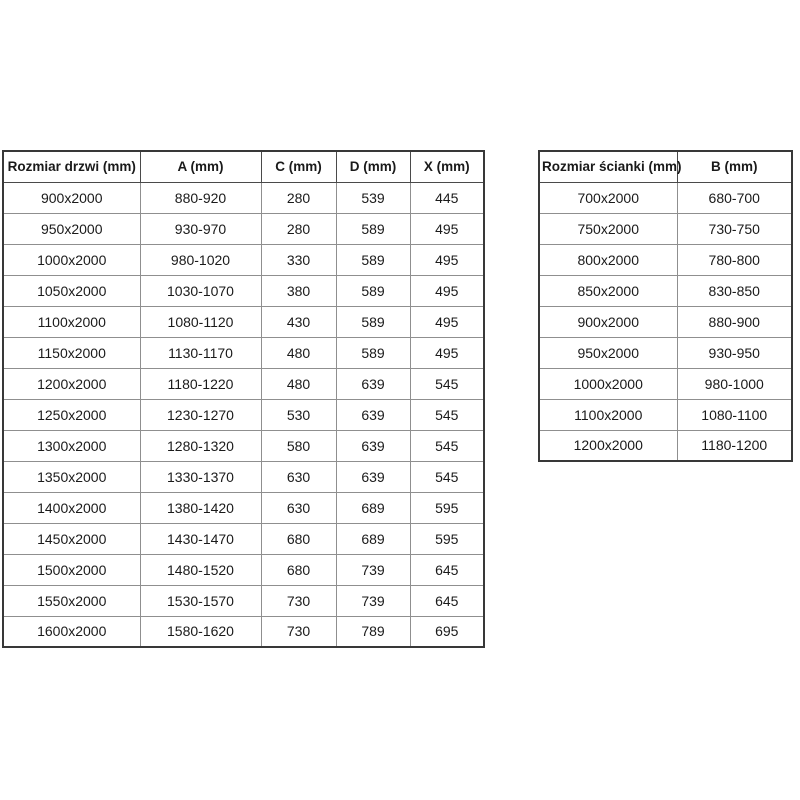 The width and height of the screenshot is (800, 800). Describe the element at coordinates (734, 414) in the screenshot. I see `table-cell: 1080-1100` at that location.